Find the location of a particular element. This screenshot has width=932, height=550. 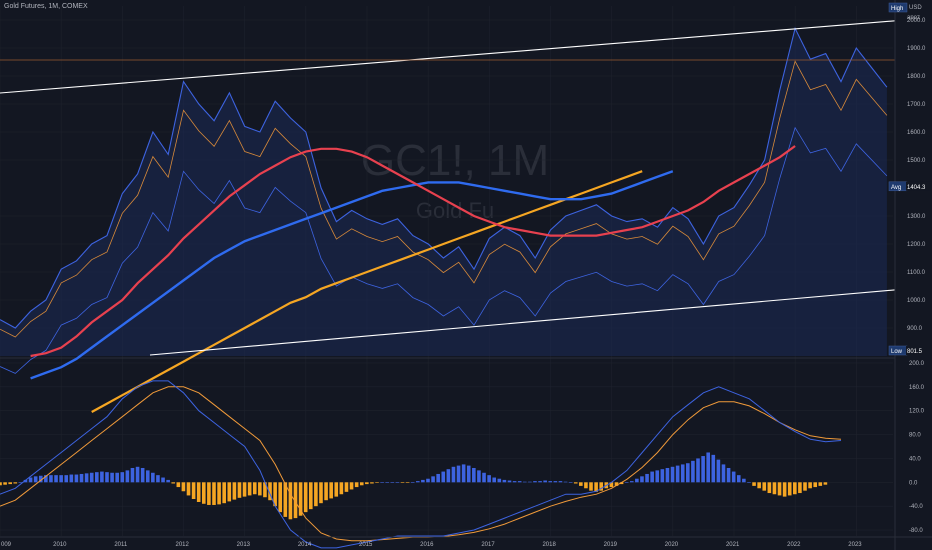

price-tick-label: 1600.0 is located at coordinates (916, 133).